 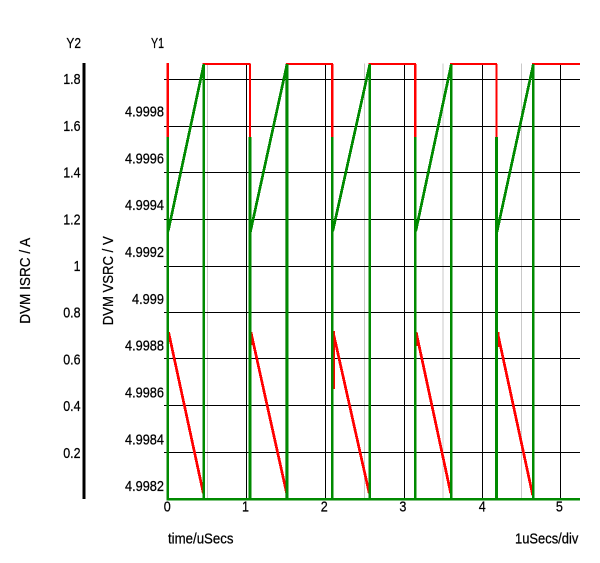 What do you see at coordinates (157, 43) in the screenshot?
I see `svg-text: Y1` at bounding box center [157, 43].